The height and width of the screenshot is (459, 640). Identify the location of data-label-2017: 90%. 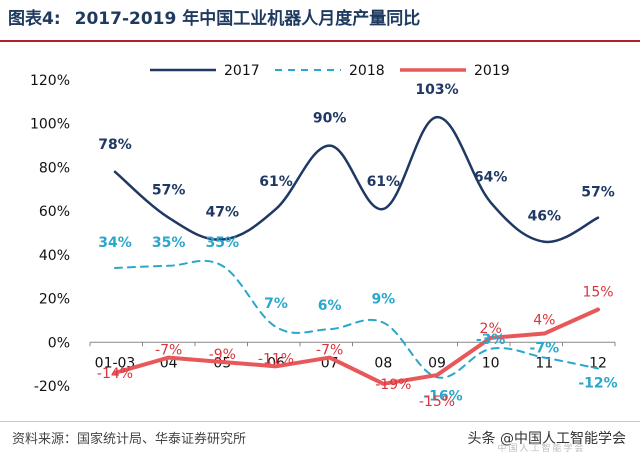
(330, 119).